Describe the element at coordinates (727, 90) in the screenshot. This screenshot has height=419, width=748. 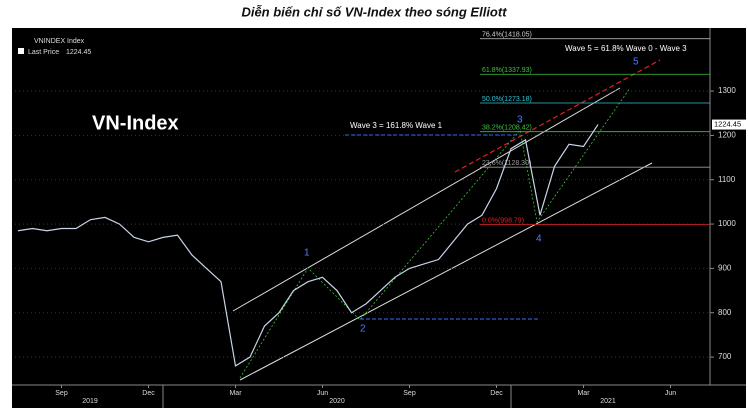
I see `y-tick-label: 1300` at that location.